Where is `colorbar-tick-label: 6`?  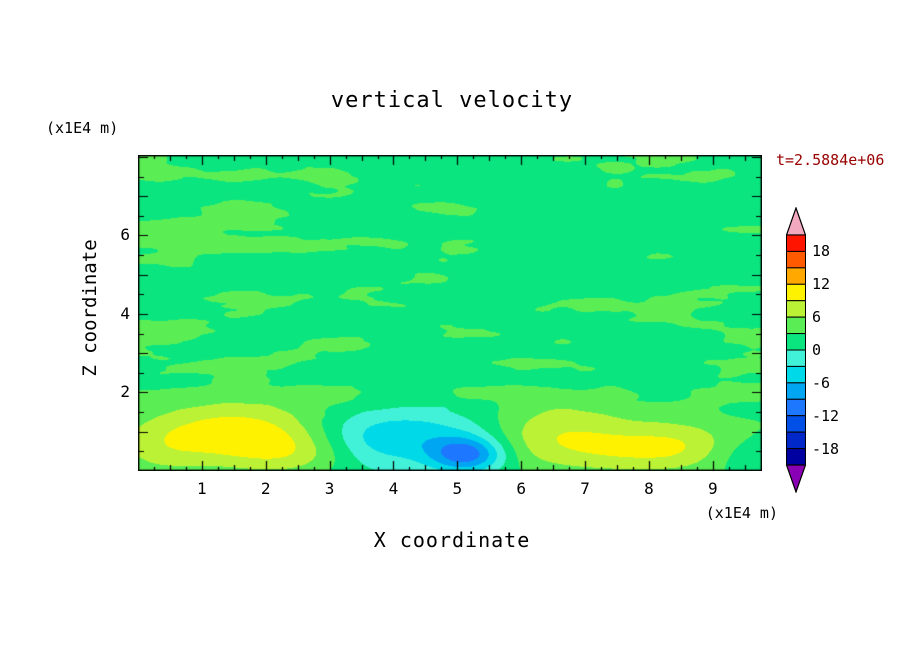
colorbar-tick-label: 6 is located at coordinates (817, 317).